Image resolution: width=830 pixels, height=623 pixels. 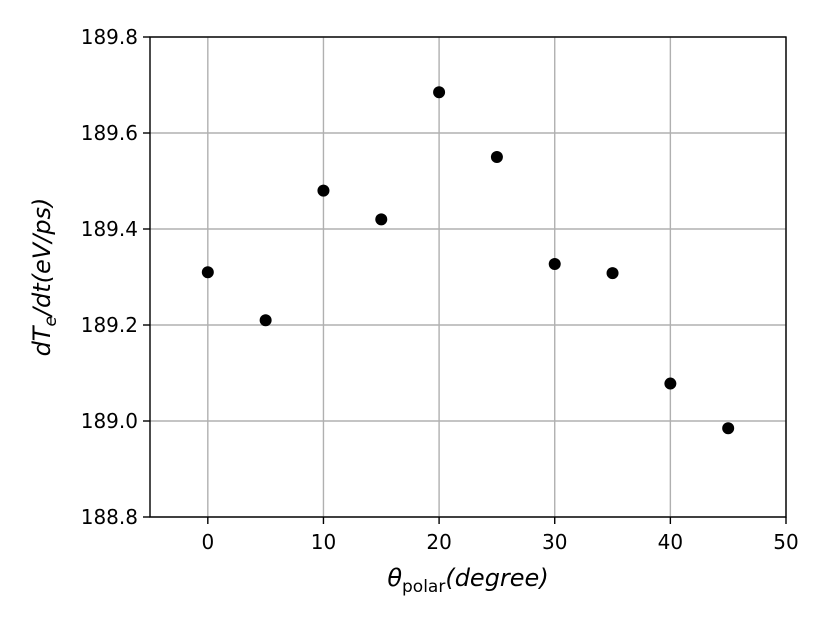 I want to click on y-tick-label: 189.8, so click(x=109, y=37).